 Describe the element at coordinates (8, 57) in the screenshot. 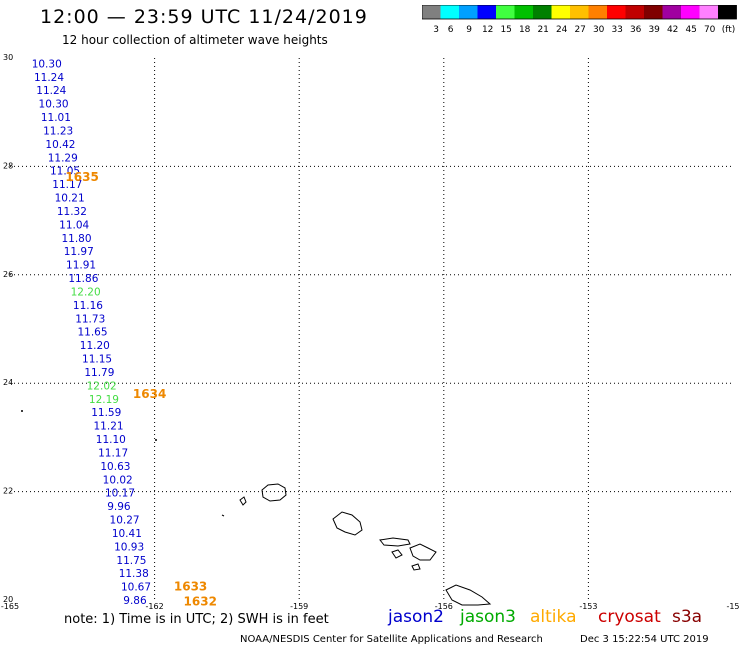

I see `lat-tick-label: 30` at that location.